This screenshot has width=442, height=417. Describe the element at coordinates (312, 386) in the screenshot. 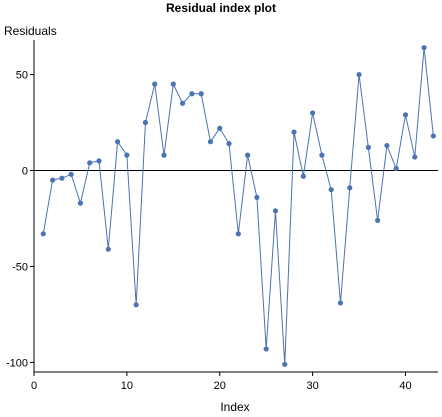

I see `x-tick-label: 30` at that location.